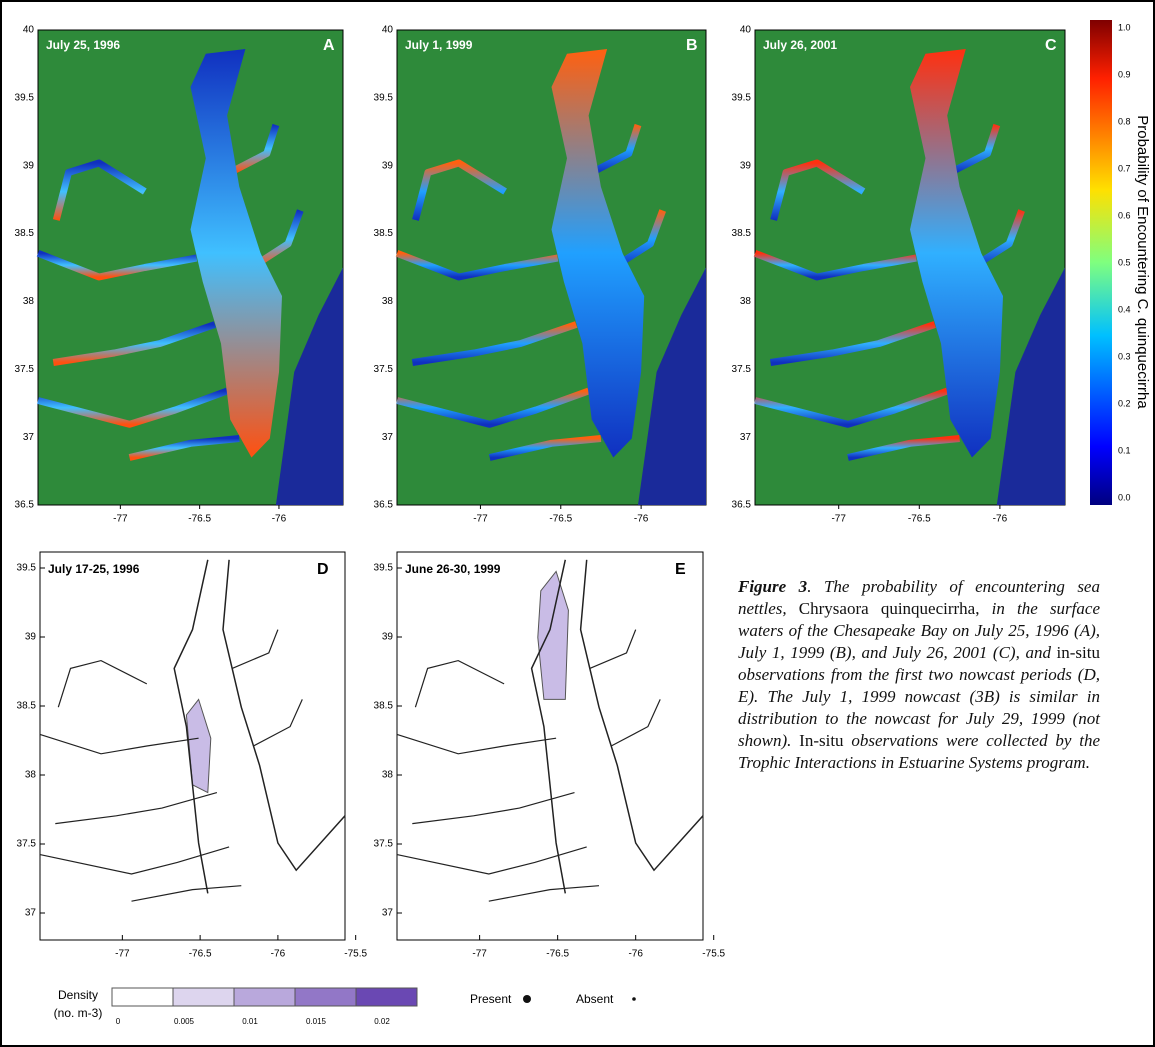 This screenshot has width=1155, height=1047. What do you see at coordinates (118, 1021) in the screenshot?
I see `legend-tick-label: 0` at bounding box center [118, 1021].